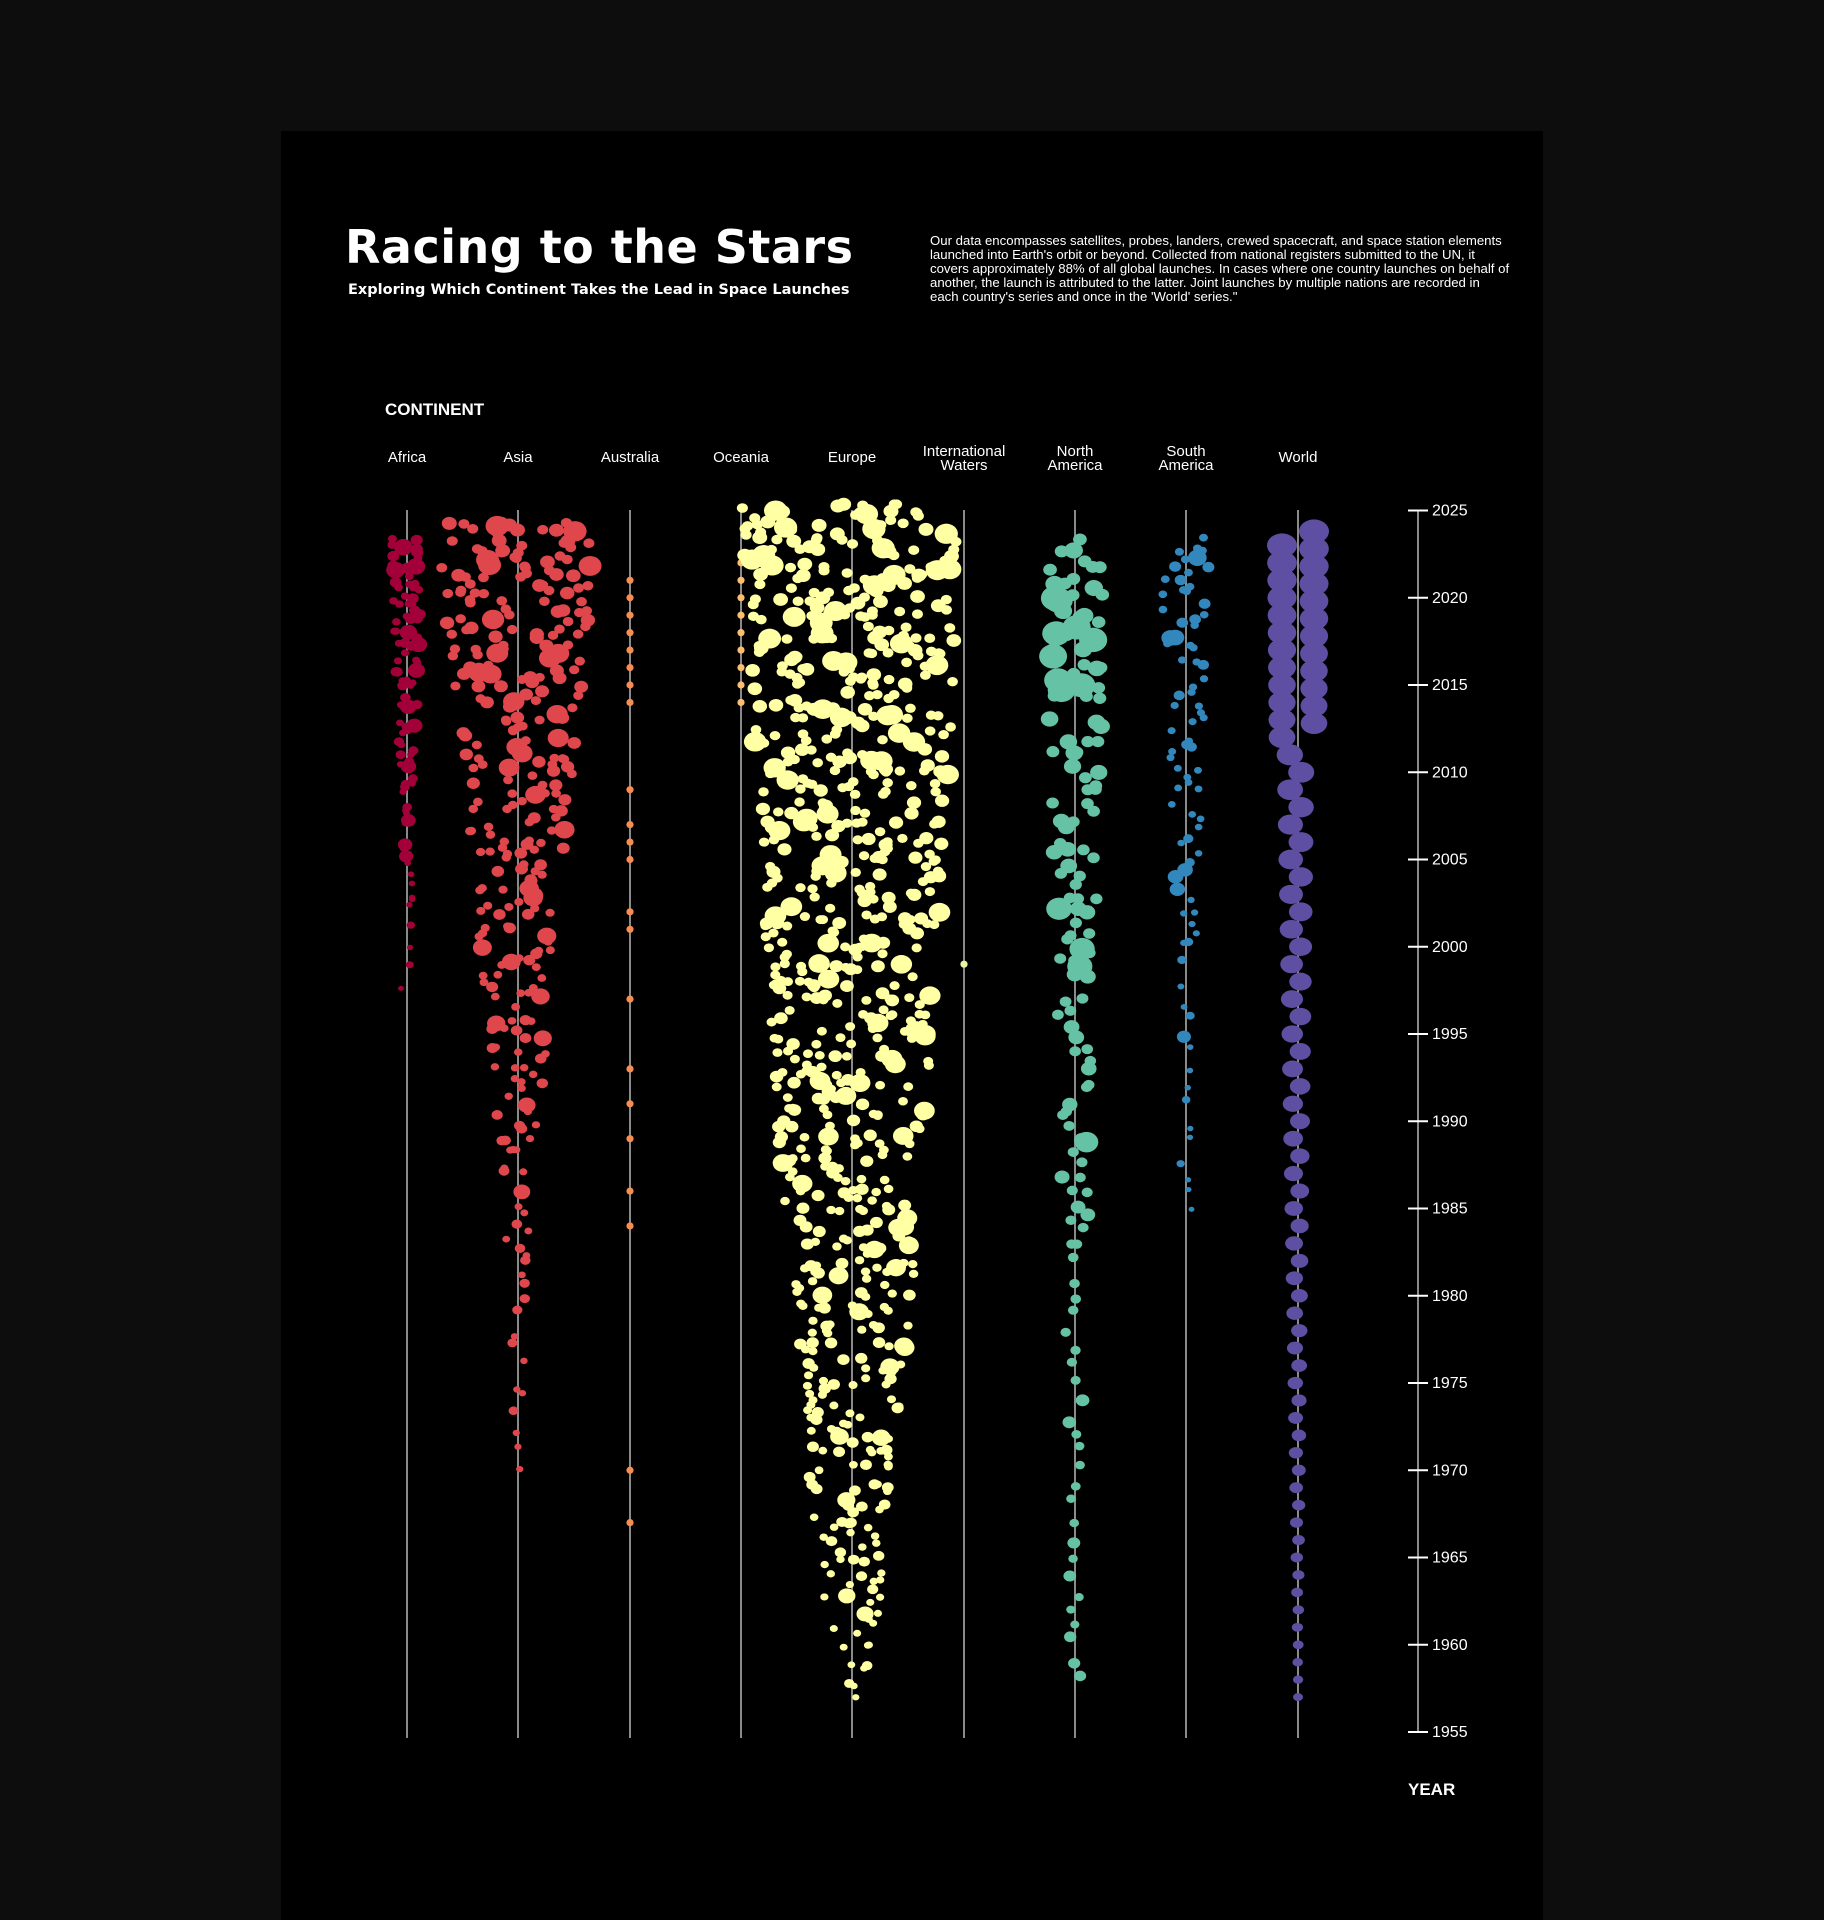 The height and width of the screenshot is (1920, 1824). What do you see at coordinates (1298, 1110) in the screenshot?
I see `series-world` at bounding box center [1298, 1110].